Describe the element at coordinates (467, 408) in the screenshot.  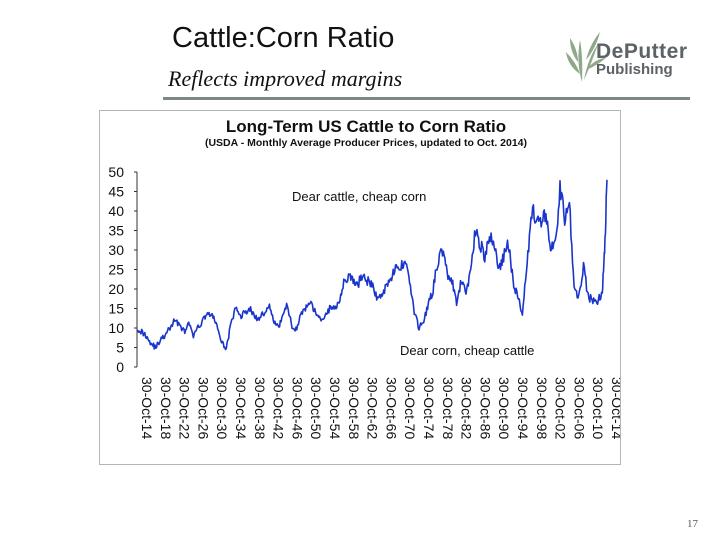
I see `x-tick-label: 30-Oct-82` at that location.